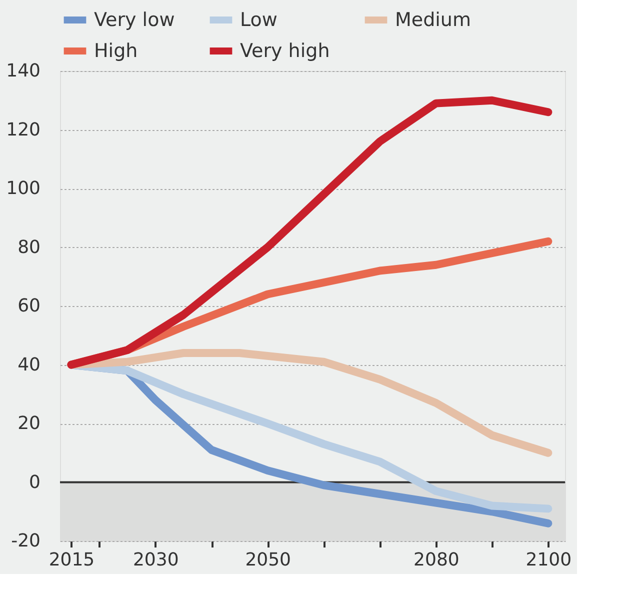 This screenshot has width=621, height=590. Describe the element at coordinates (437, 560) in the screenshot. I see `x-tick-label: 2080` at that location.